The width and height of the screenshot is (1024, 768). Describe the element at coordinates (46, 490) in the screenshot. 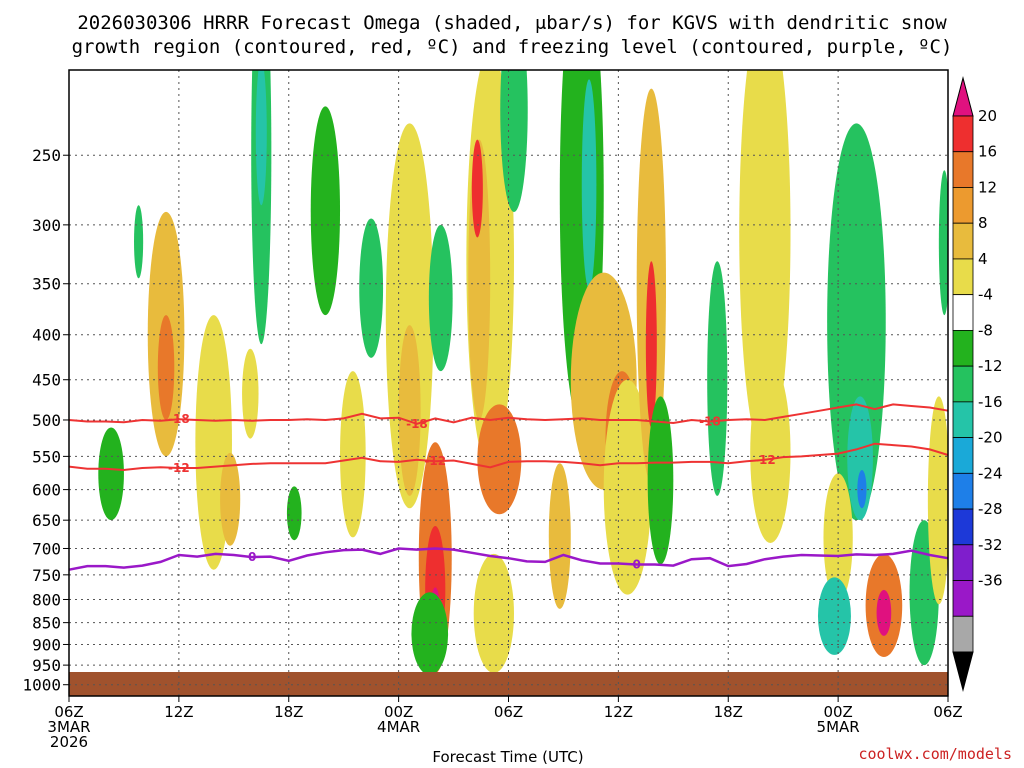

I see `y-tick-label: 600` at that location.